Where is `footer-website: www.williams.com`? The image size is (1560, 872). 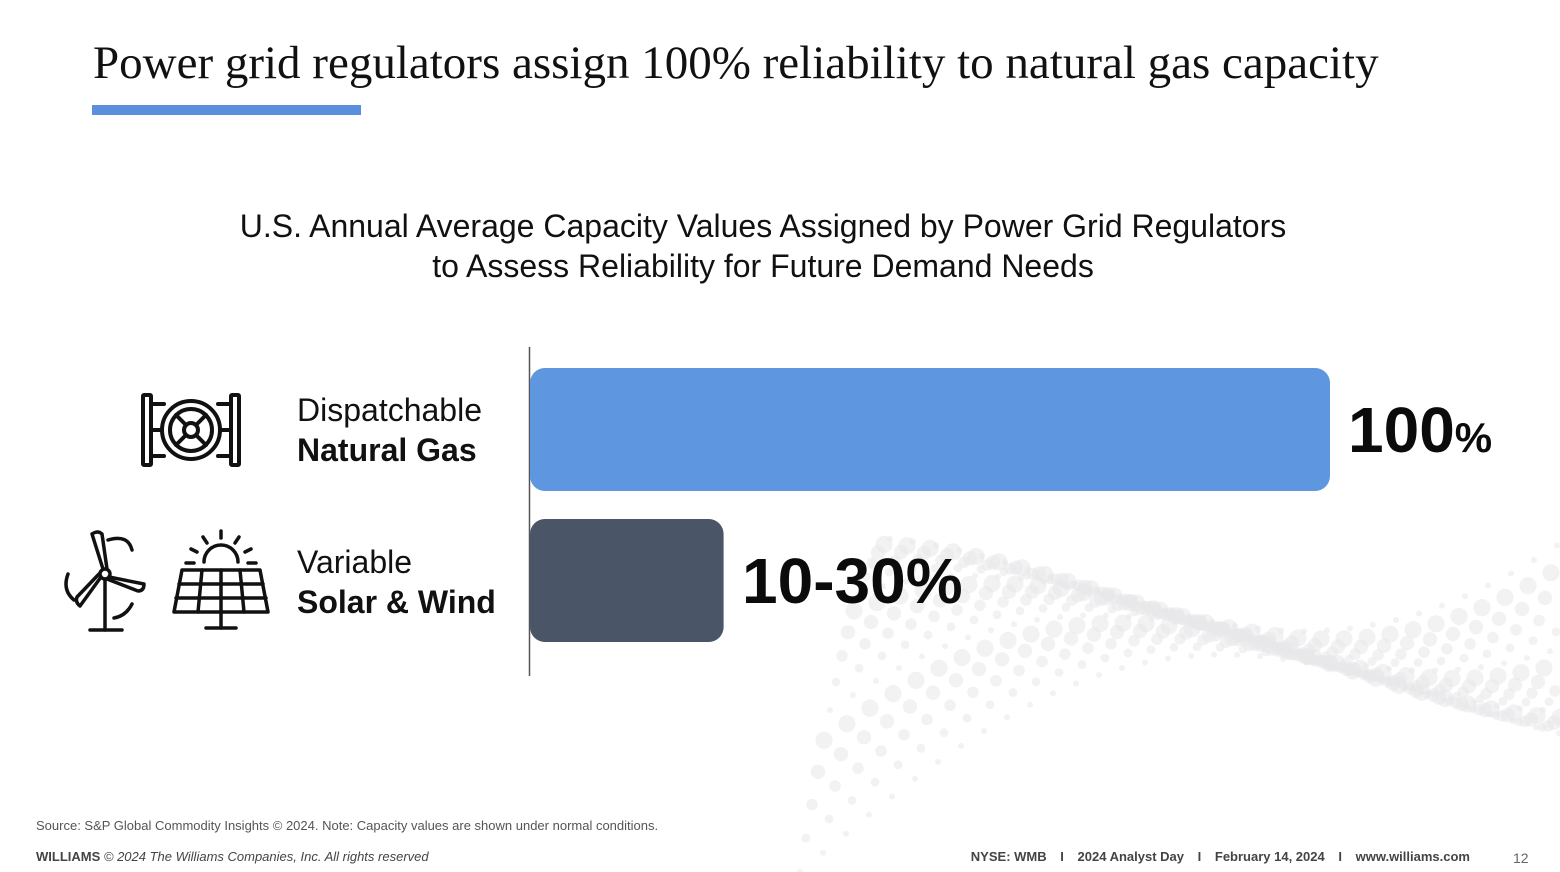 footer-website: www.williams.com is located at coordinates (1412, 856).